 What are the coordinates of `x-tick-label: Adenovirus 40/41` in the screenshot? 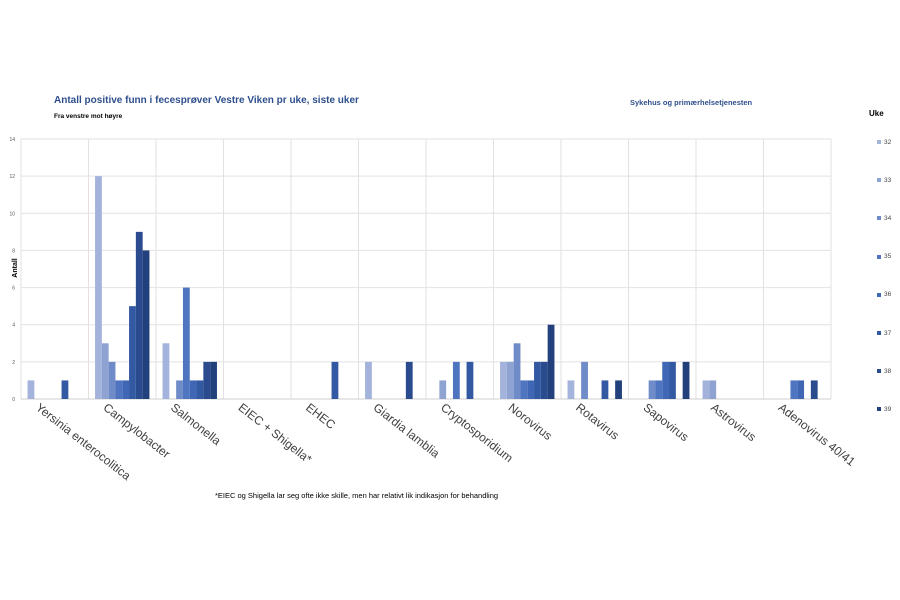 It's located at (817, 434).